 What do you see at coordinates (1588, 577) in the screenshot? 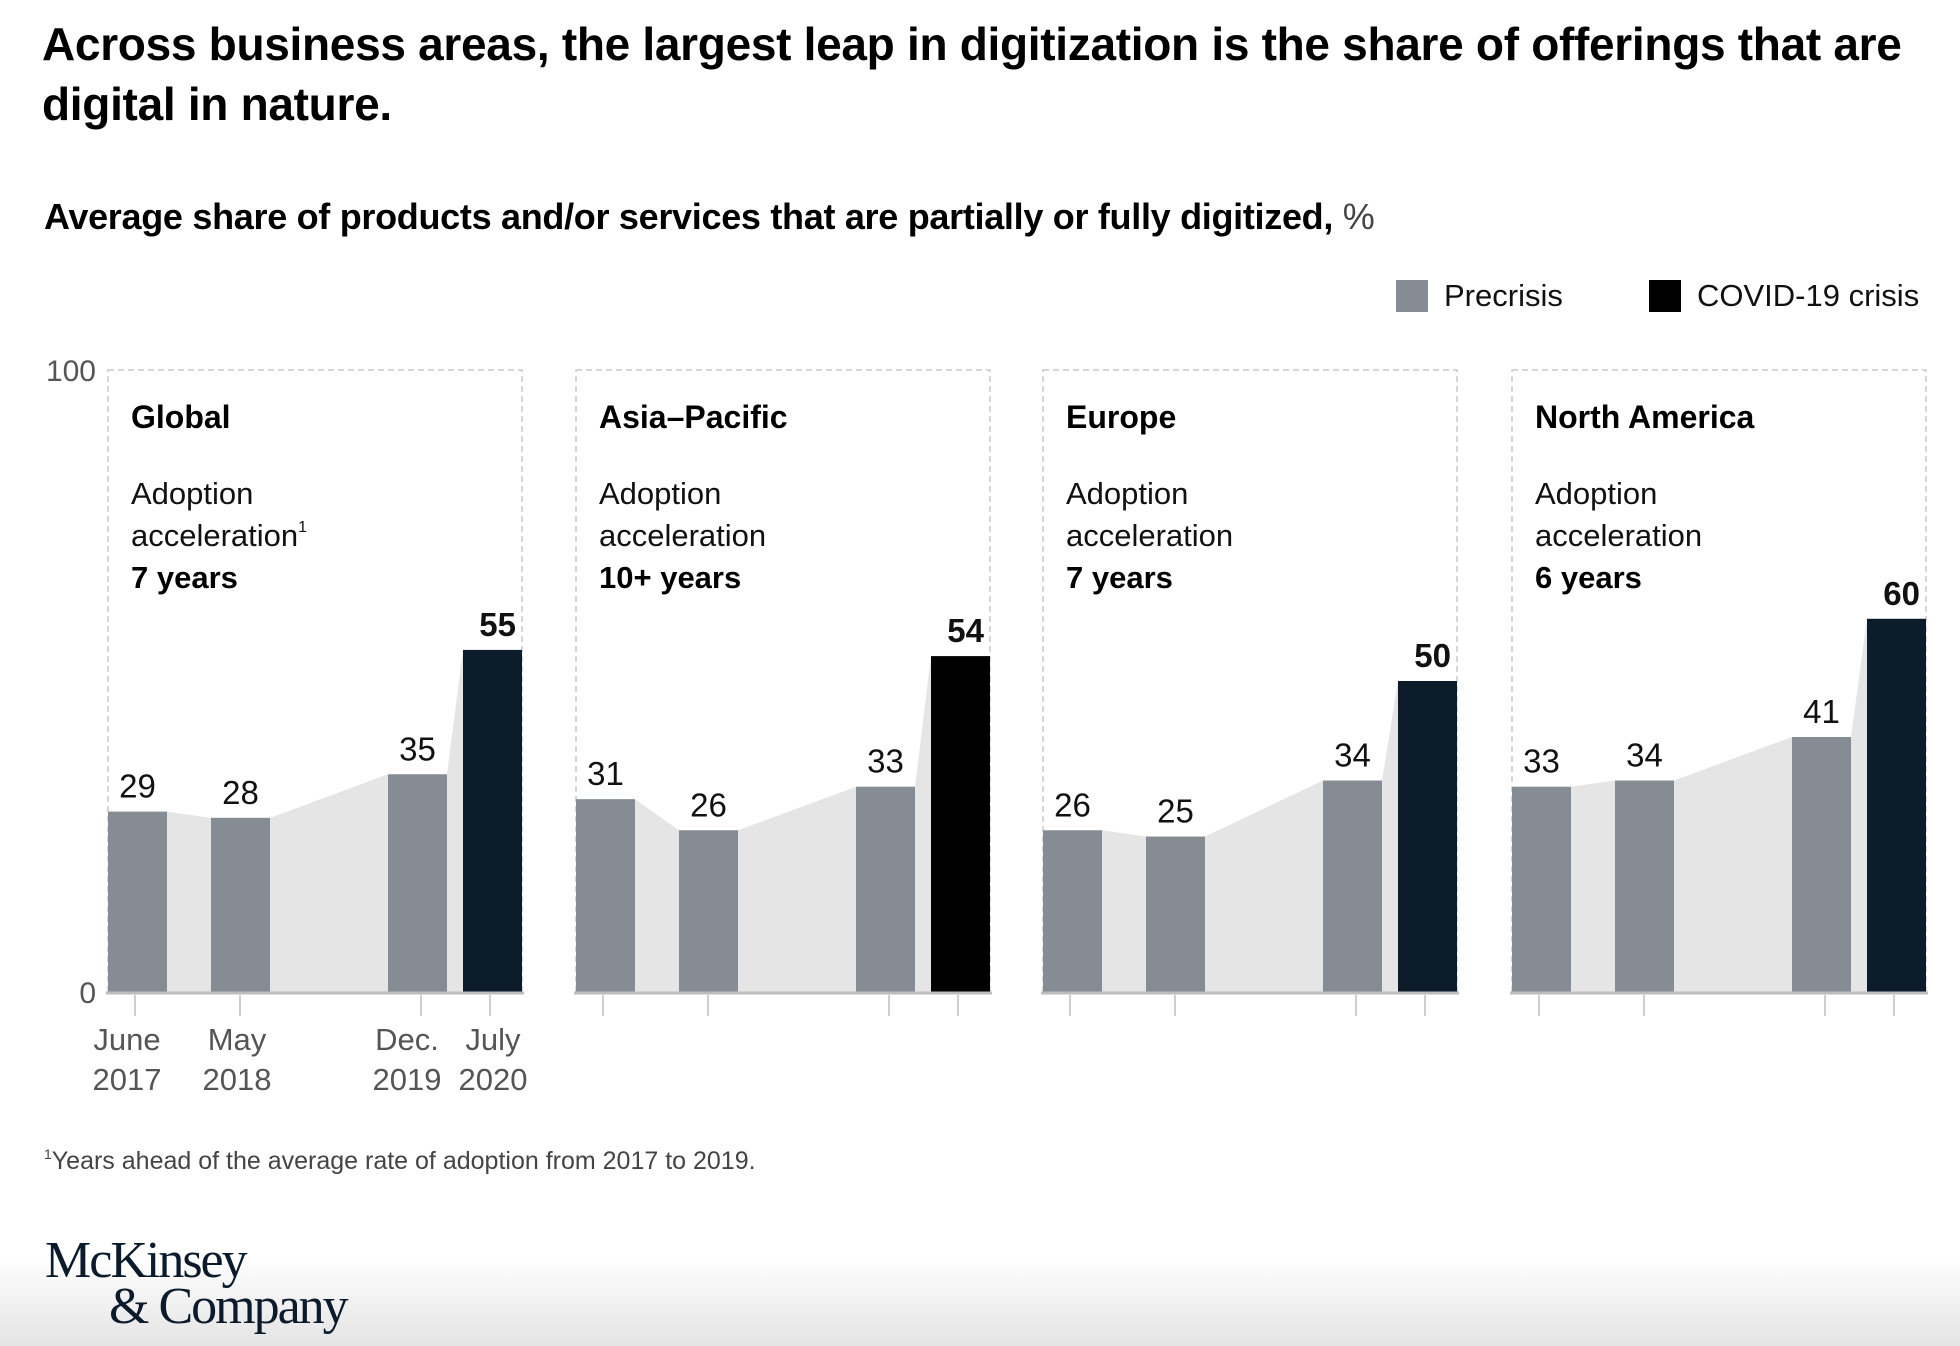
I see `acceleration-value: 6 years` at bounding box center [1588, 577].